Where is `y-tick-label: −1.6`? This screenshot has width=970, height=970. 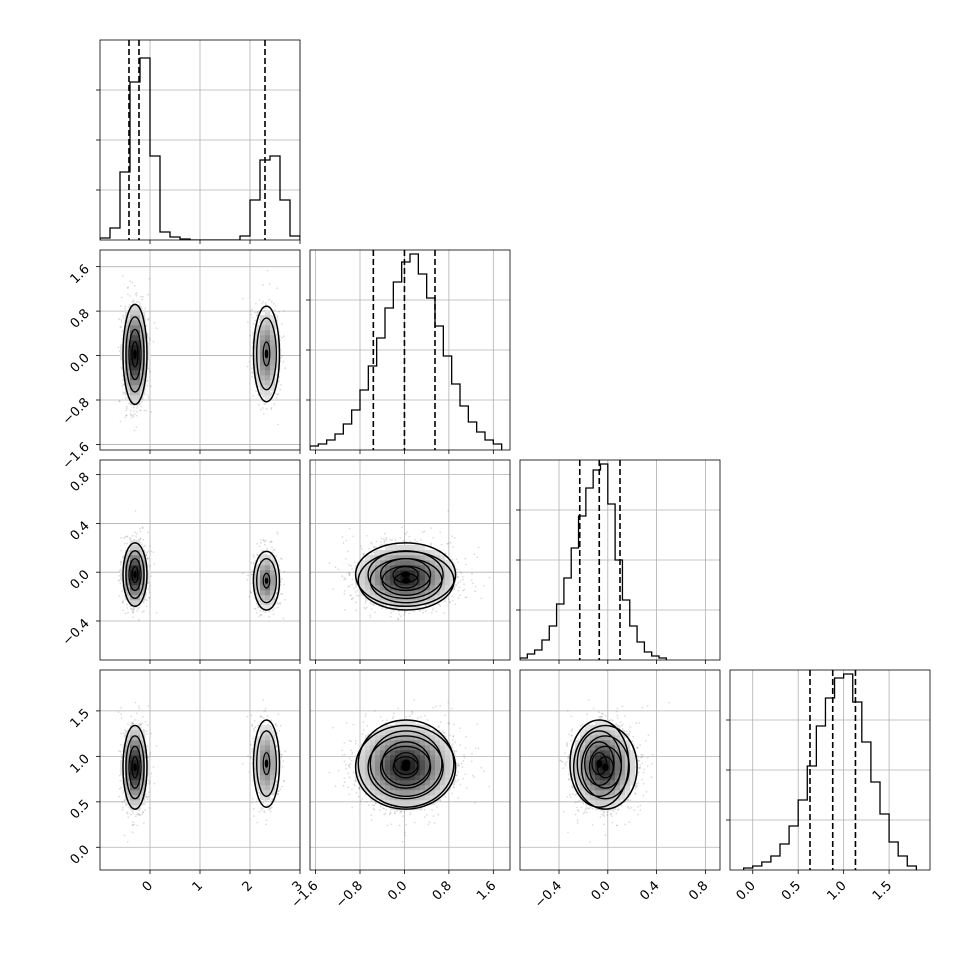
y-tick-label: −1.6 is located at coordinates (76, 456).